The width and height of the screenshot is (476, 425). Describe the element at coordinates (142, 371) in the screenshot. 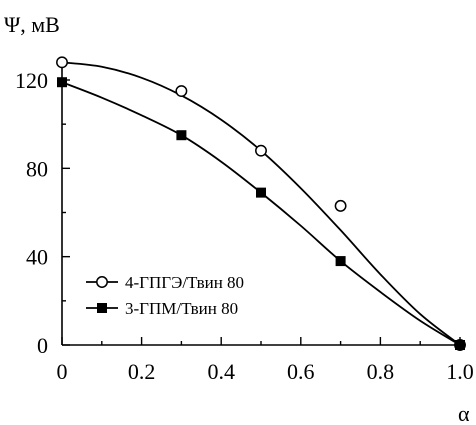

I see `x-tick-label: 0.2` at that location.